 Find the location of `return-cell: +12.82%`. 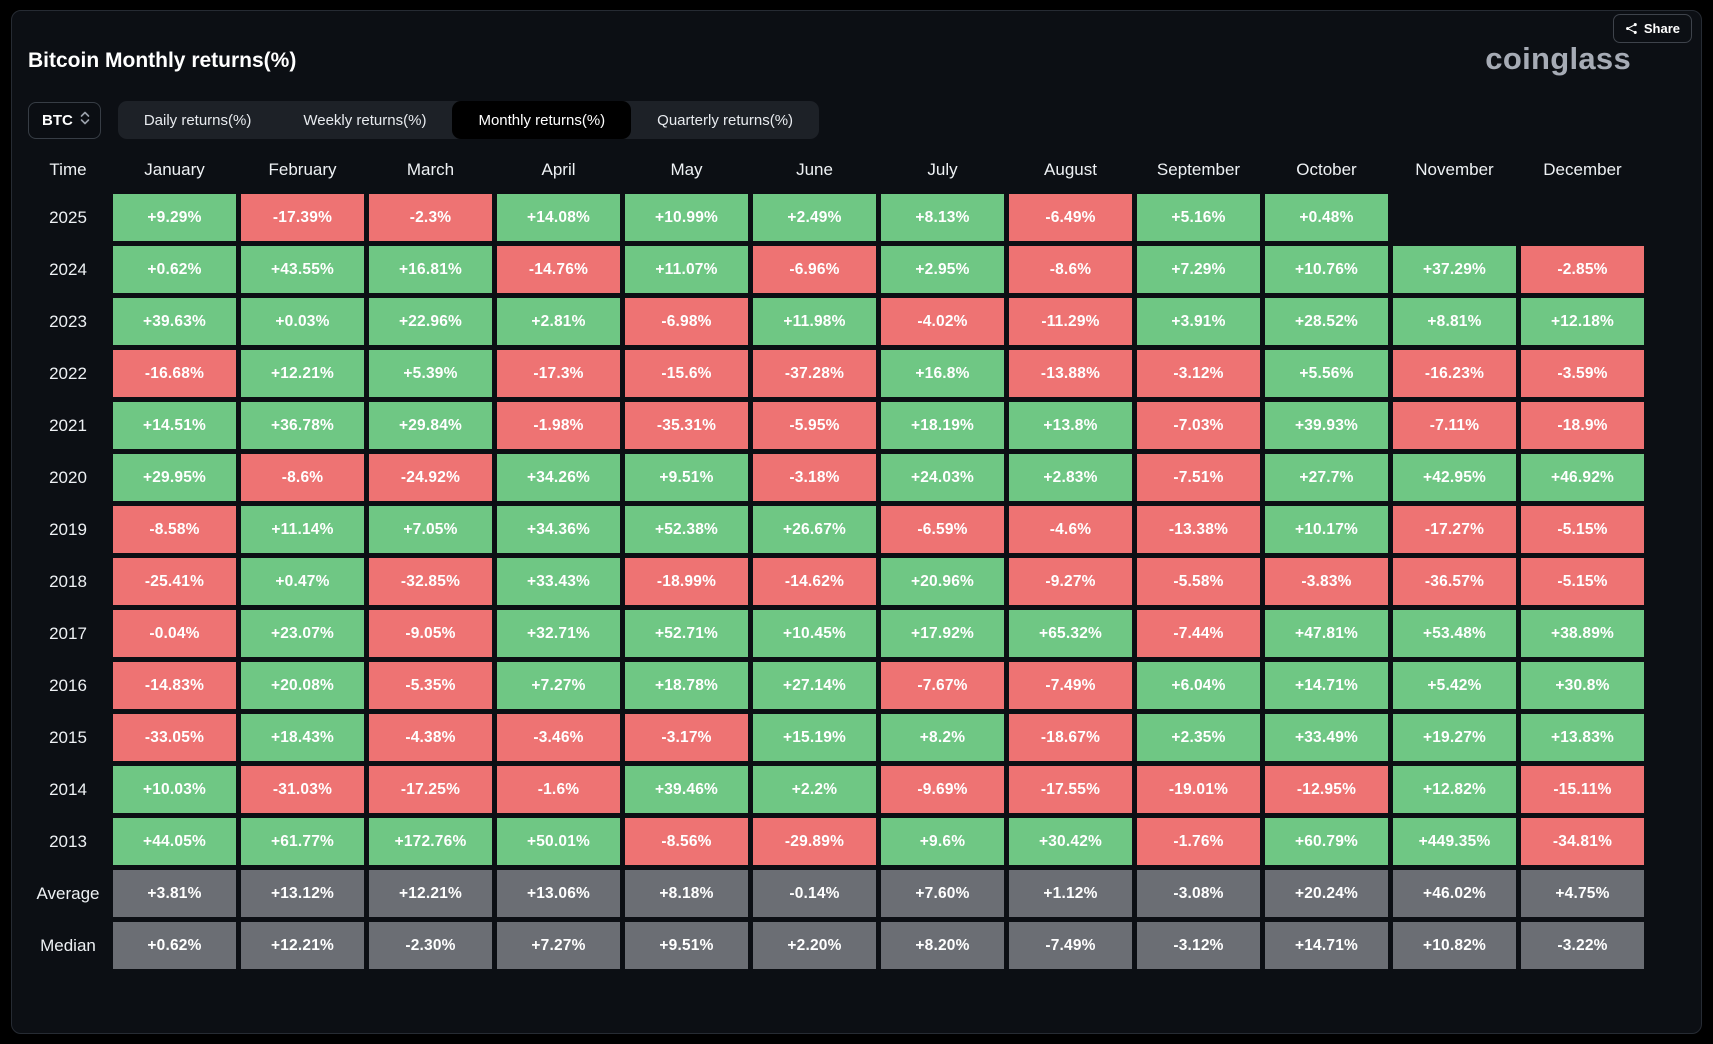

return-cell: +12.82% is located at coordinates (1454, 789).